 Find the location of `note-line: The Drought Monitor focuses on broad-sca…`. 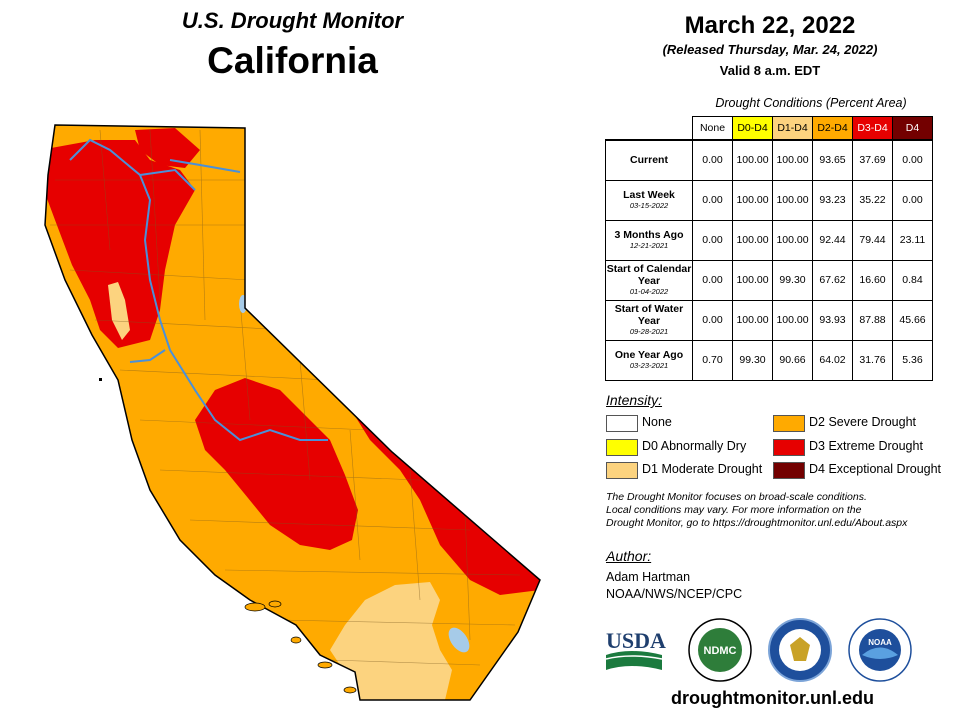

note-line: The Drought Monitor focuses on broad-sca… is located at coordinates (736, 497).